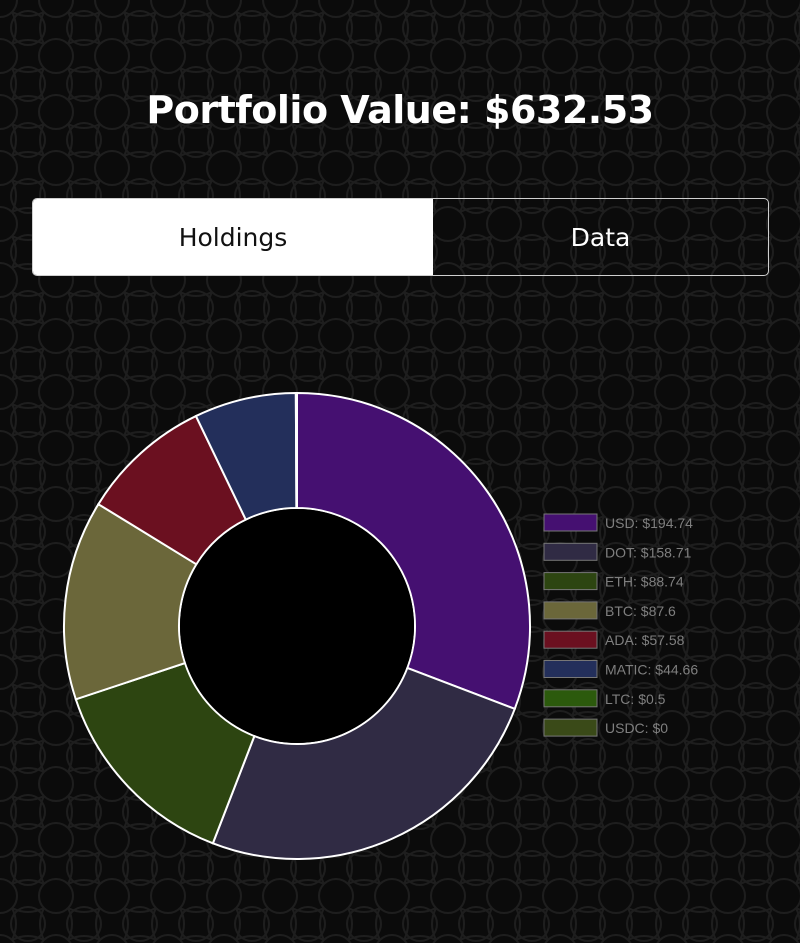  I want to click on legend-swatch-ltc, so click(570, 698).